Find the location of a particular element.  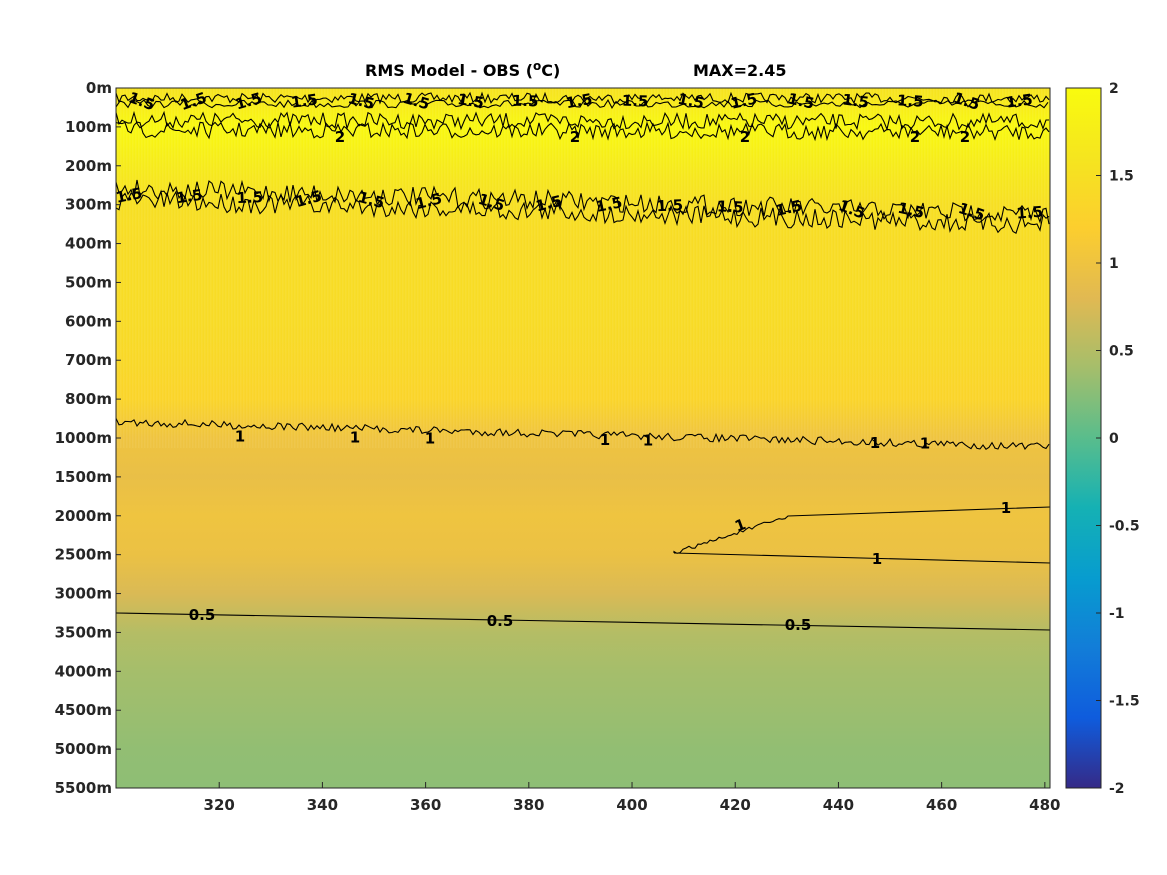

y-tick-label: 700m is located at coordinates (88, 360).